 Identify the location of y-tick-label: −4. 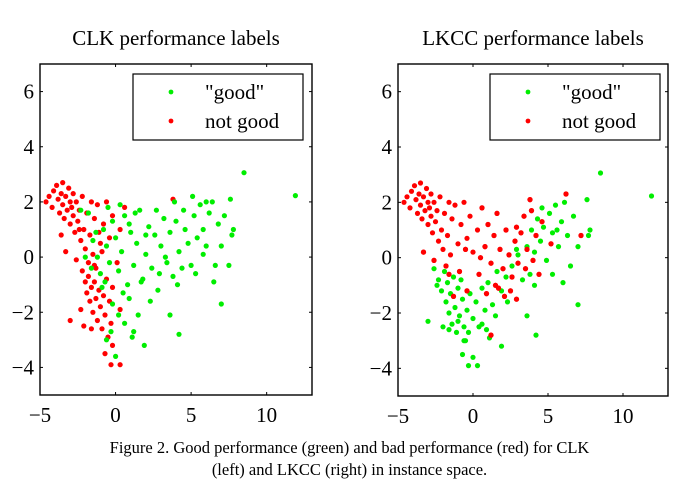
(381, 368).